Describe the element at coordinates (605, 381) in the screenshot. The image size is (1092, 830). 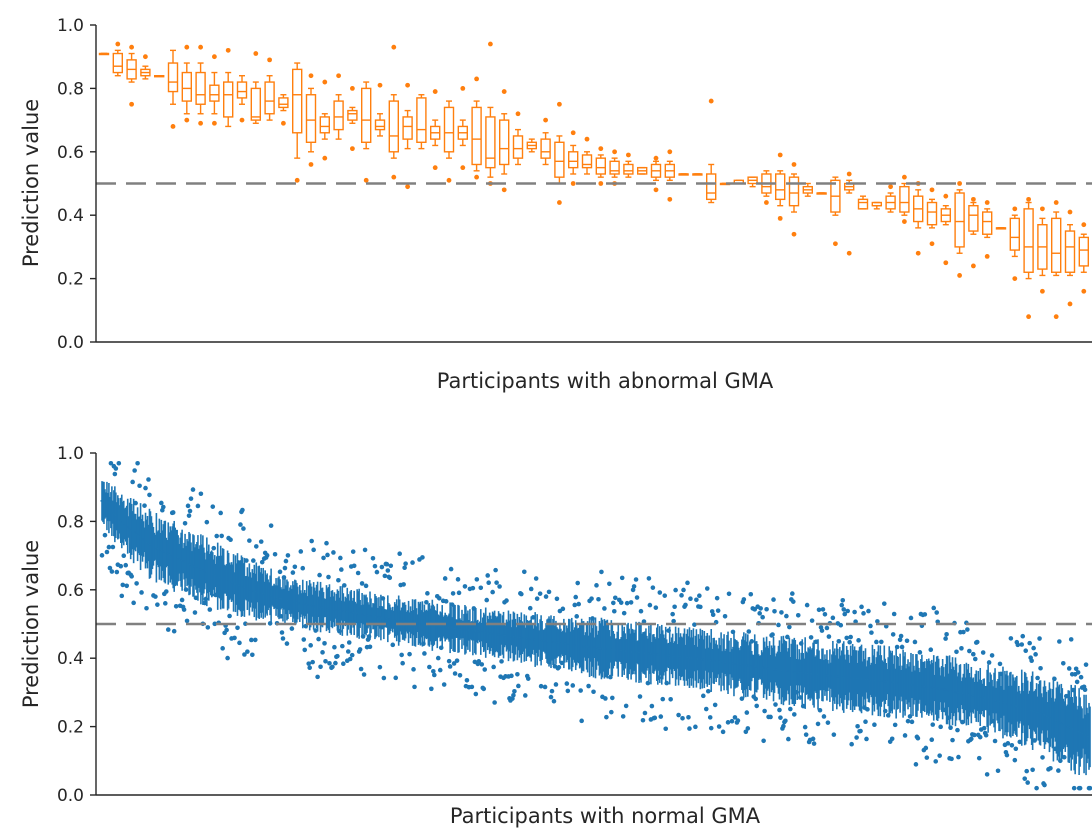
I see `abnormal-x-axis-label: Participants with abnormal GMA` at that location.